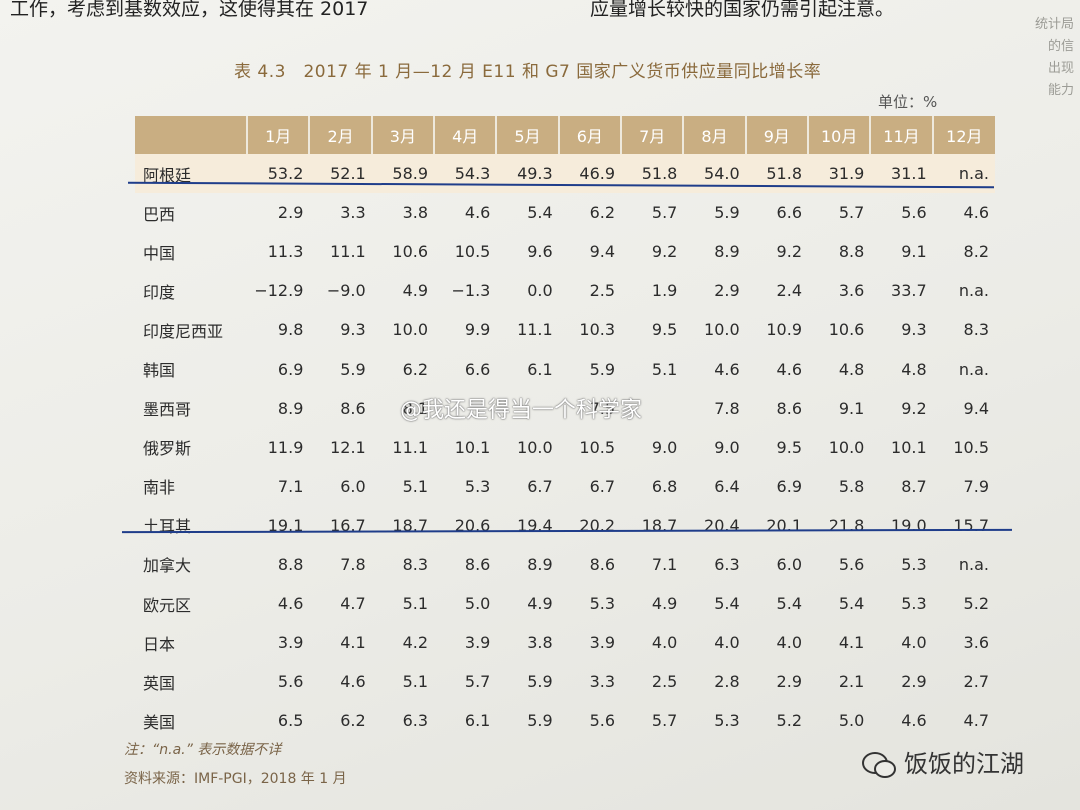 The image size is (1080, 810). What do you see at coordinates (565, 564) in the screenshot?
I see `table-row: 加拿大 8.8 7.8 8.3 8.6 8.9 8.6 7.1 6.3 6.0 5.6 5.3 n.a.` at bounding box center [565, 564].